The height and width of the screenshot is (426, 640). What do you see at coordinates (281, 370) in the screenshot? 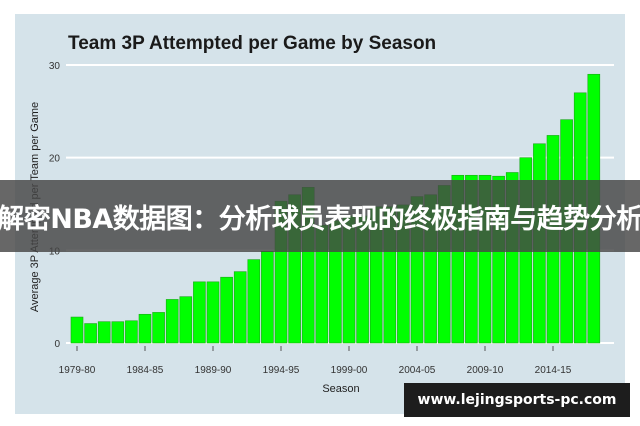
I see `x-tick-label: 1994-95` at bounding box center [281, 370].